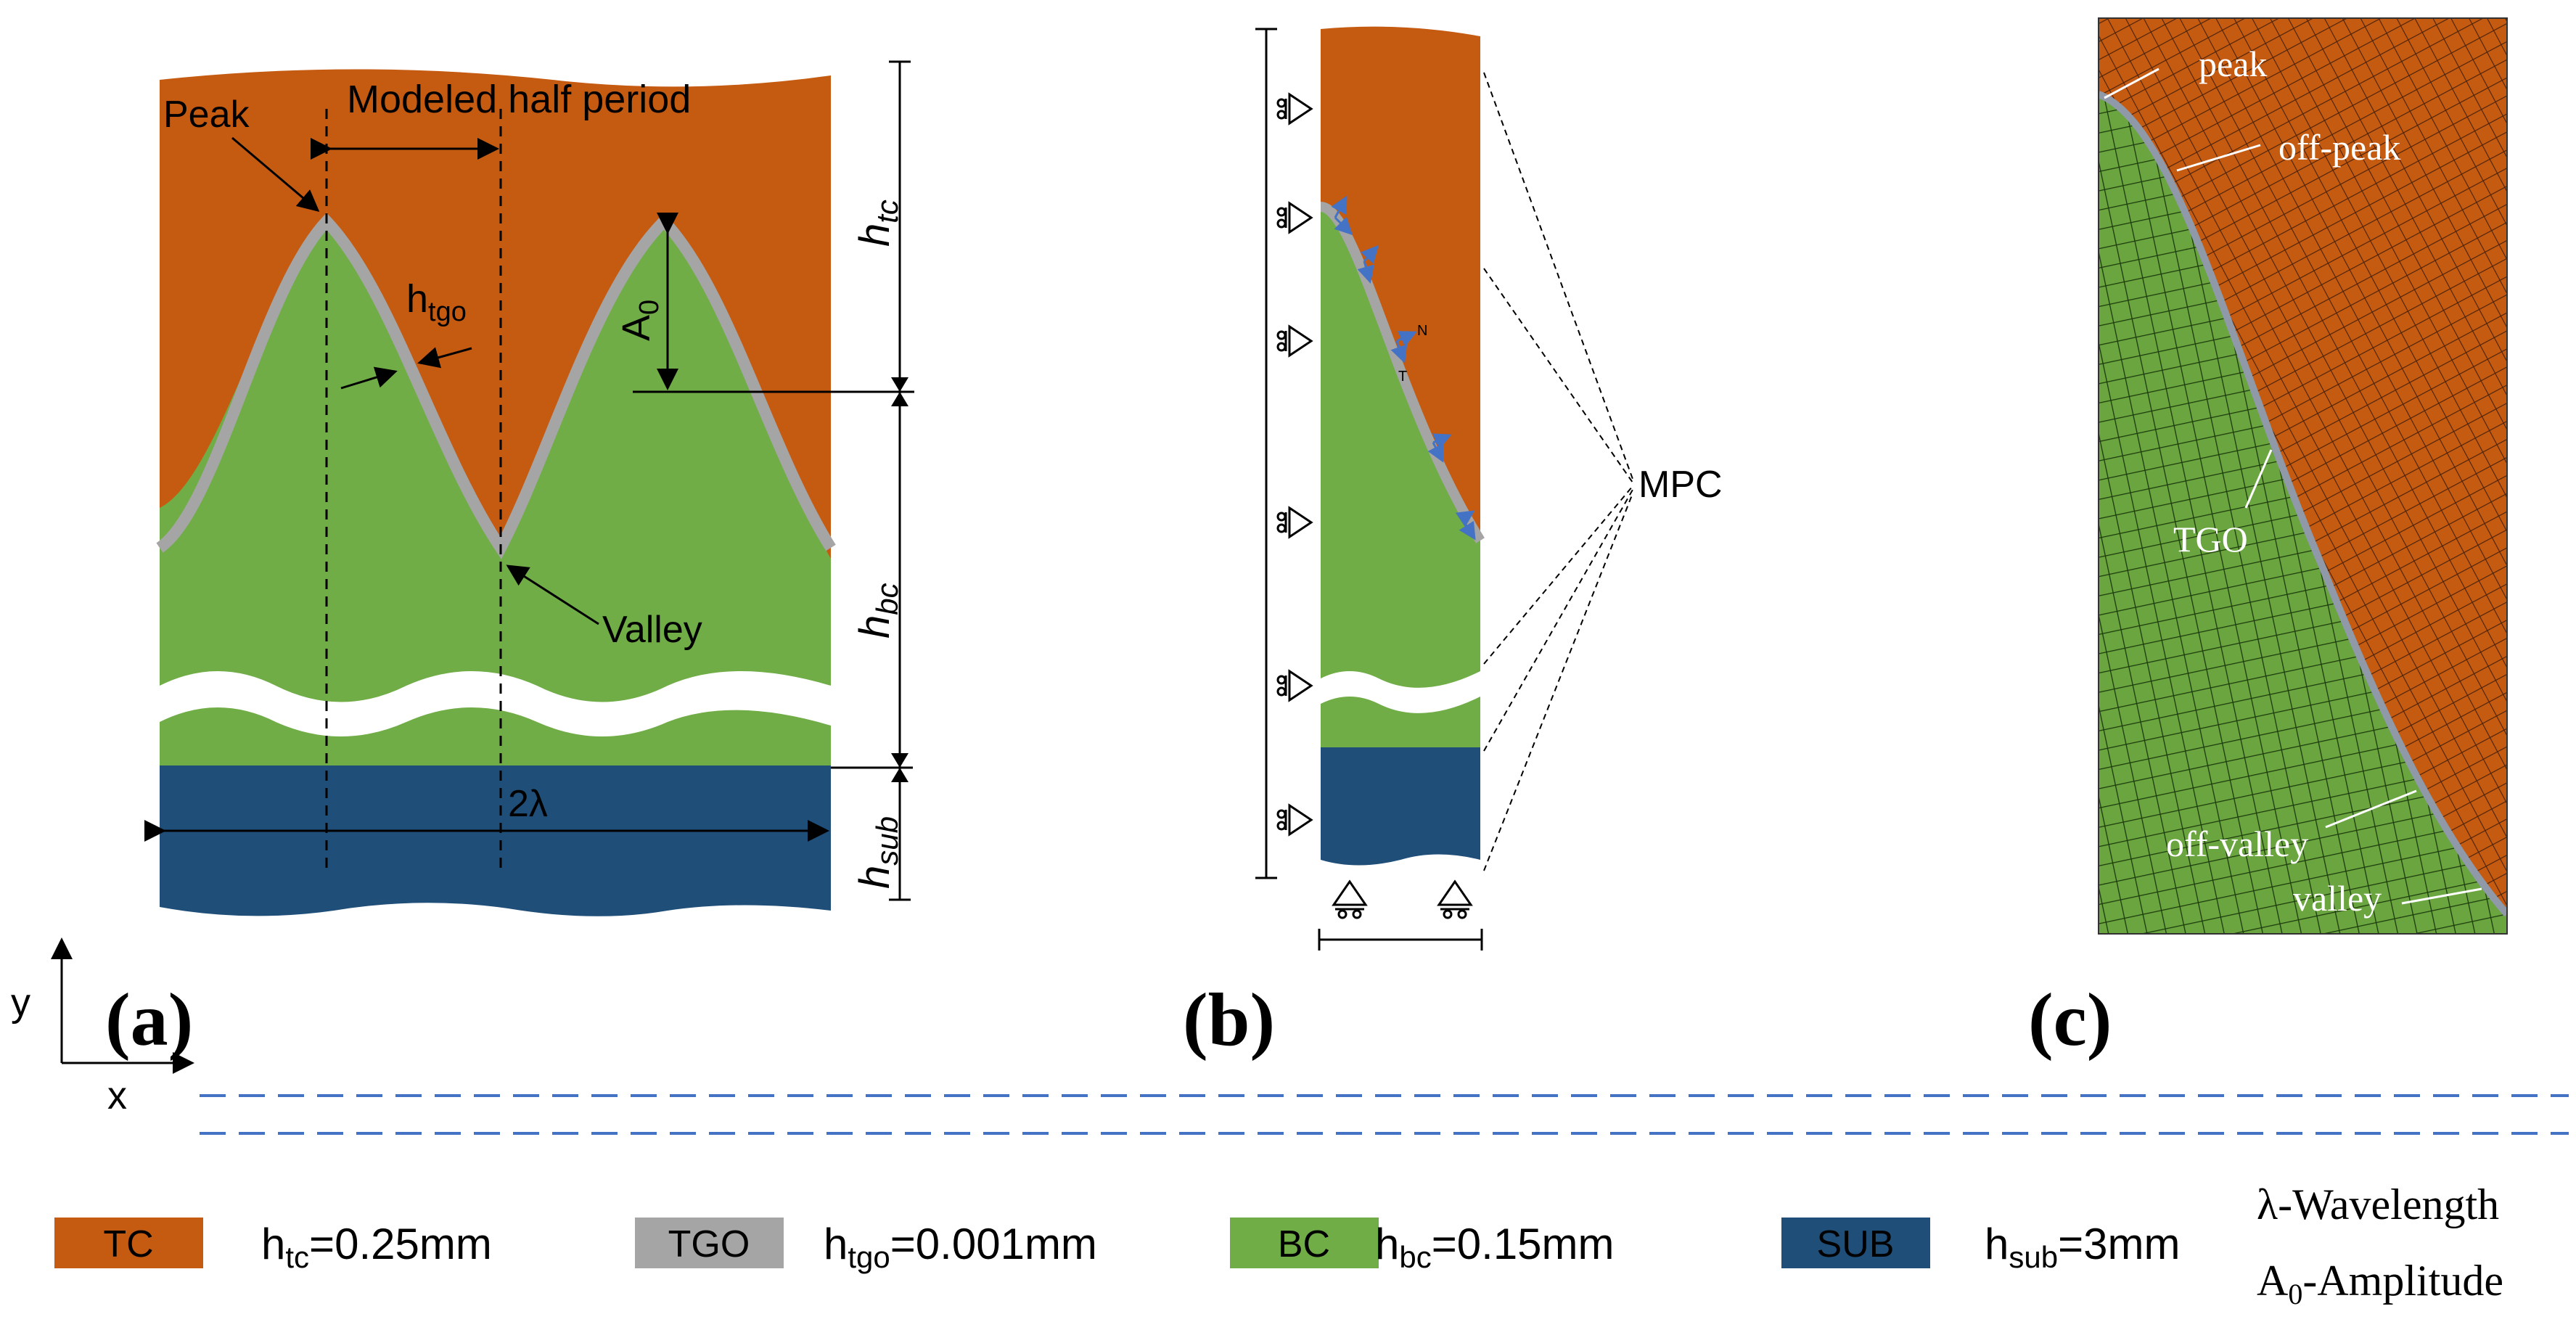  I want to click on panel-a-valley-label: Valley, so click(652, 630).